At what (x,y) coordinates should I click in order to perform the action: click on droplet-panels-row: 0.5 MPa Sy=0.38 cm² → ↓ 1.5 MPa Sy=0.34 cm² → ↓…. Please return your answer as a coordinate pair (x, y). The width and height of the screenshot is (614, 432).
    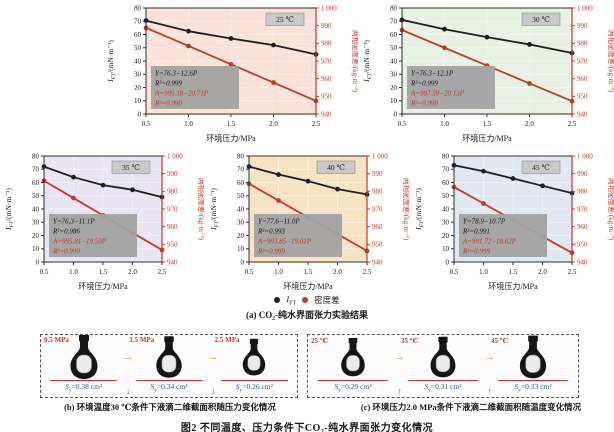
    Looking at the image, I should click on (327, 366).